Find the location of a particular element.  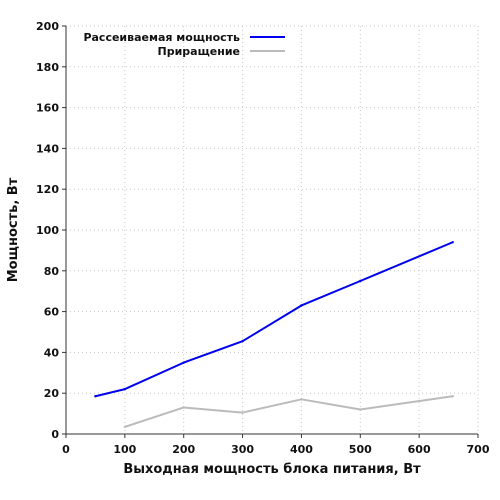

y-tick-label: 140 is located at coordinates (47, 148).